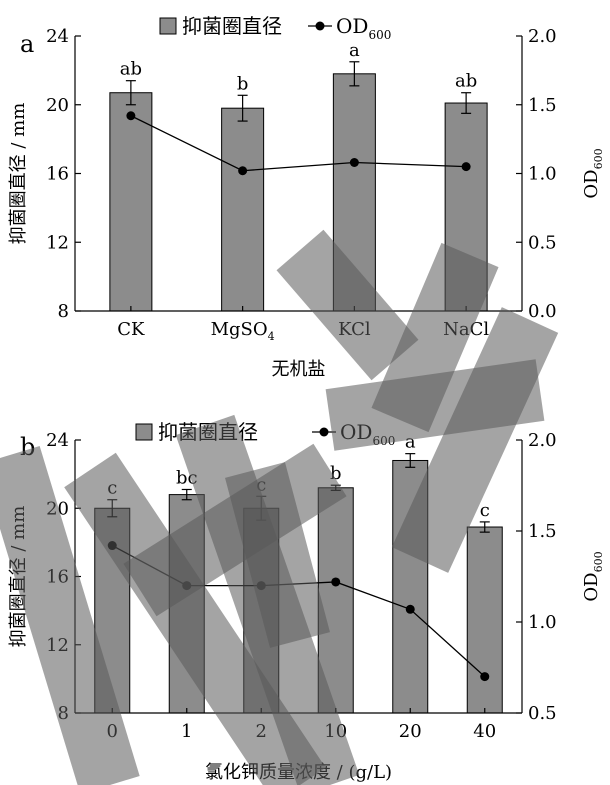  Describe the element at coordinates (298, 143) in the screenshot. I see `od600-line` at that location.